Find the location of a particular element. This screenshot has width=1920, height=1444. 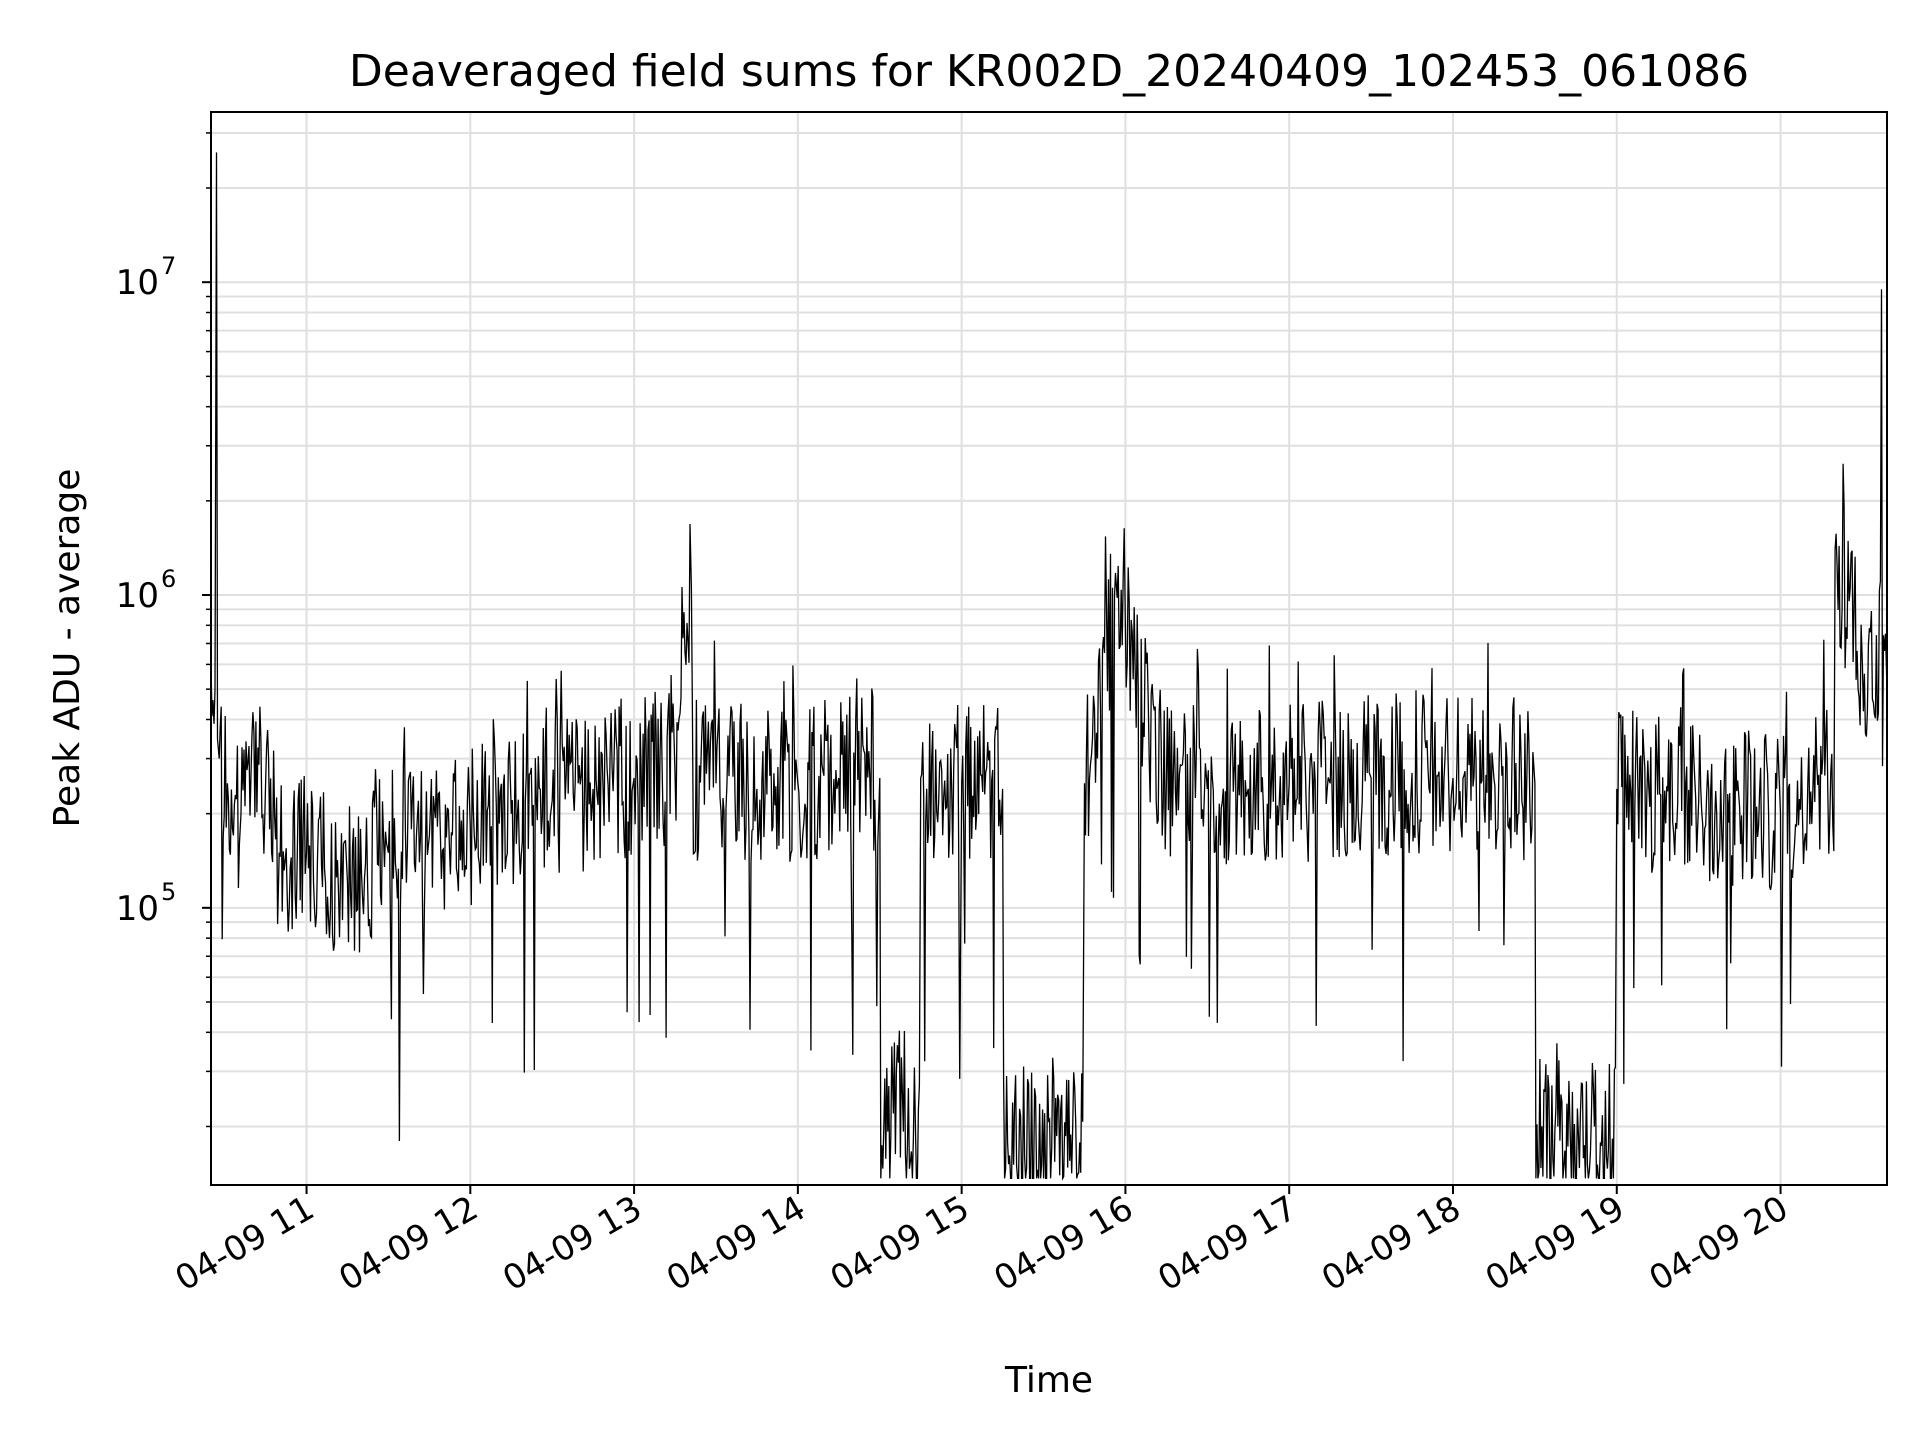

y-axis-label: Peak ADU - average is located at coordinates (67, 648).